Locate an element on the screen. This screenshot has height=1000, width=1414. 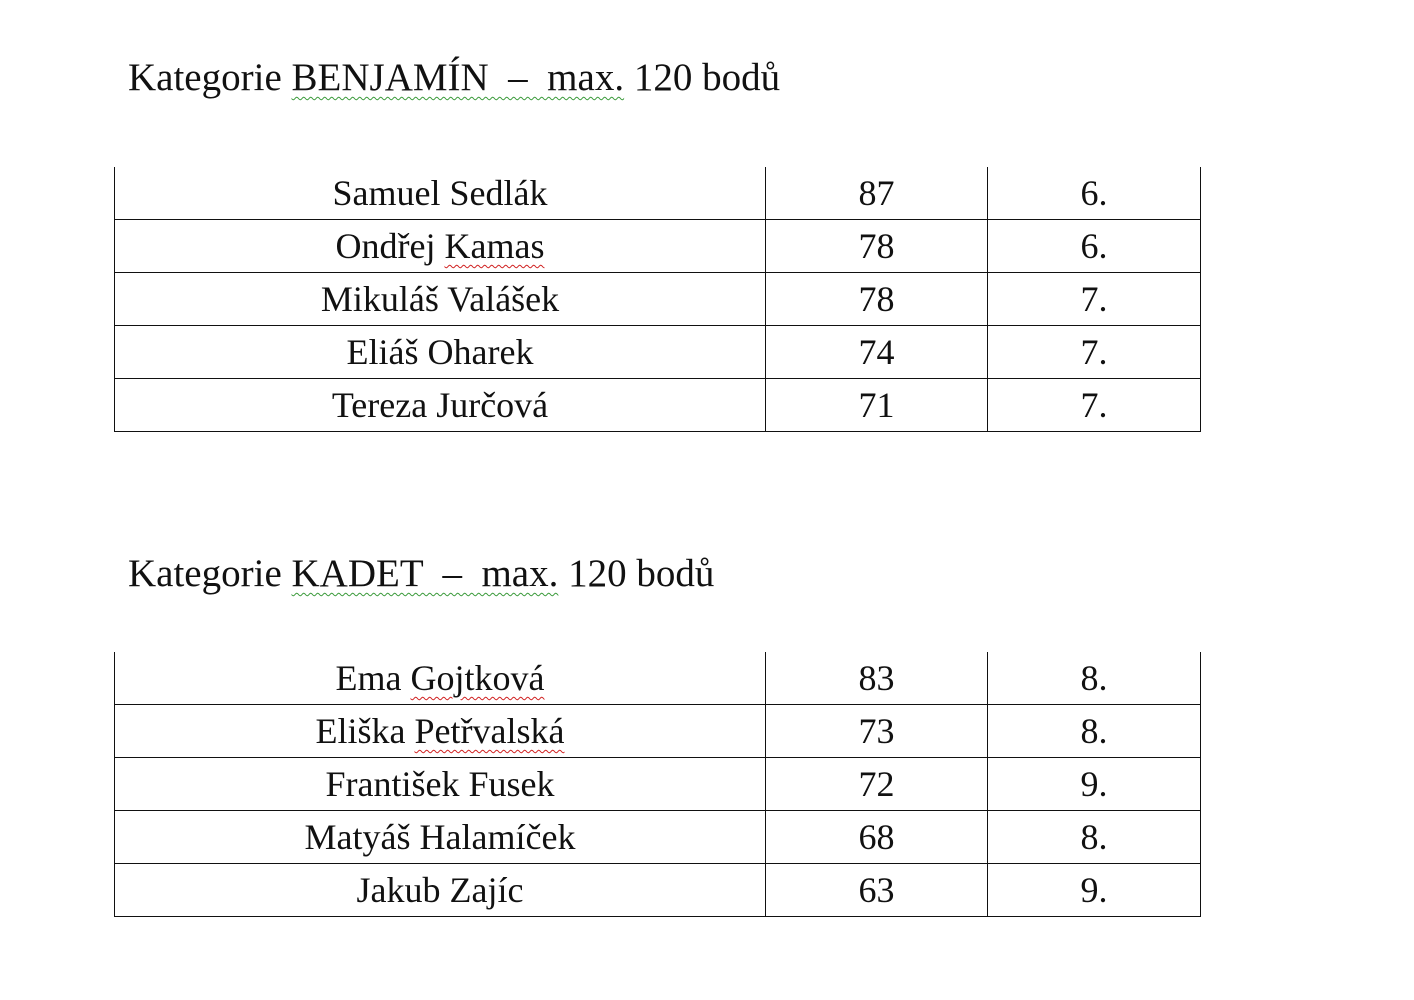
table-row: Tereza Jurčová 71 7. is located at coordinates (657, 405).